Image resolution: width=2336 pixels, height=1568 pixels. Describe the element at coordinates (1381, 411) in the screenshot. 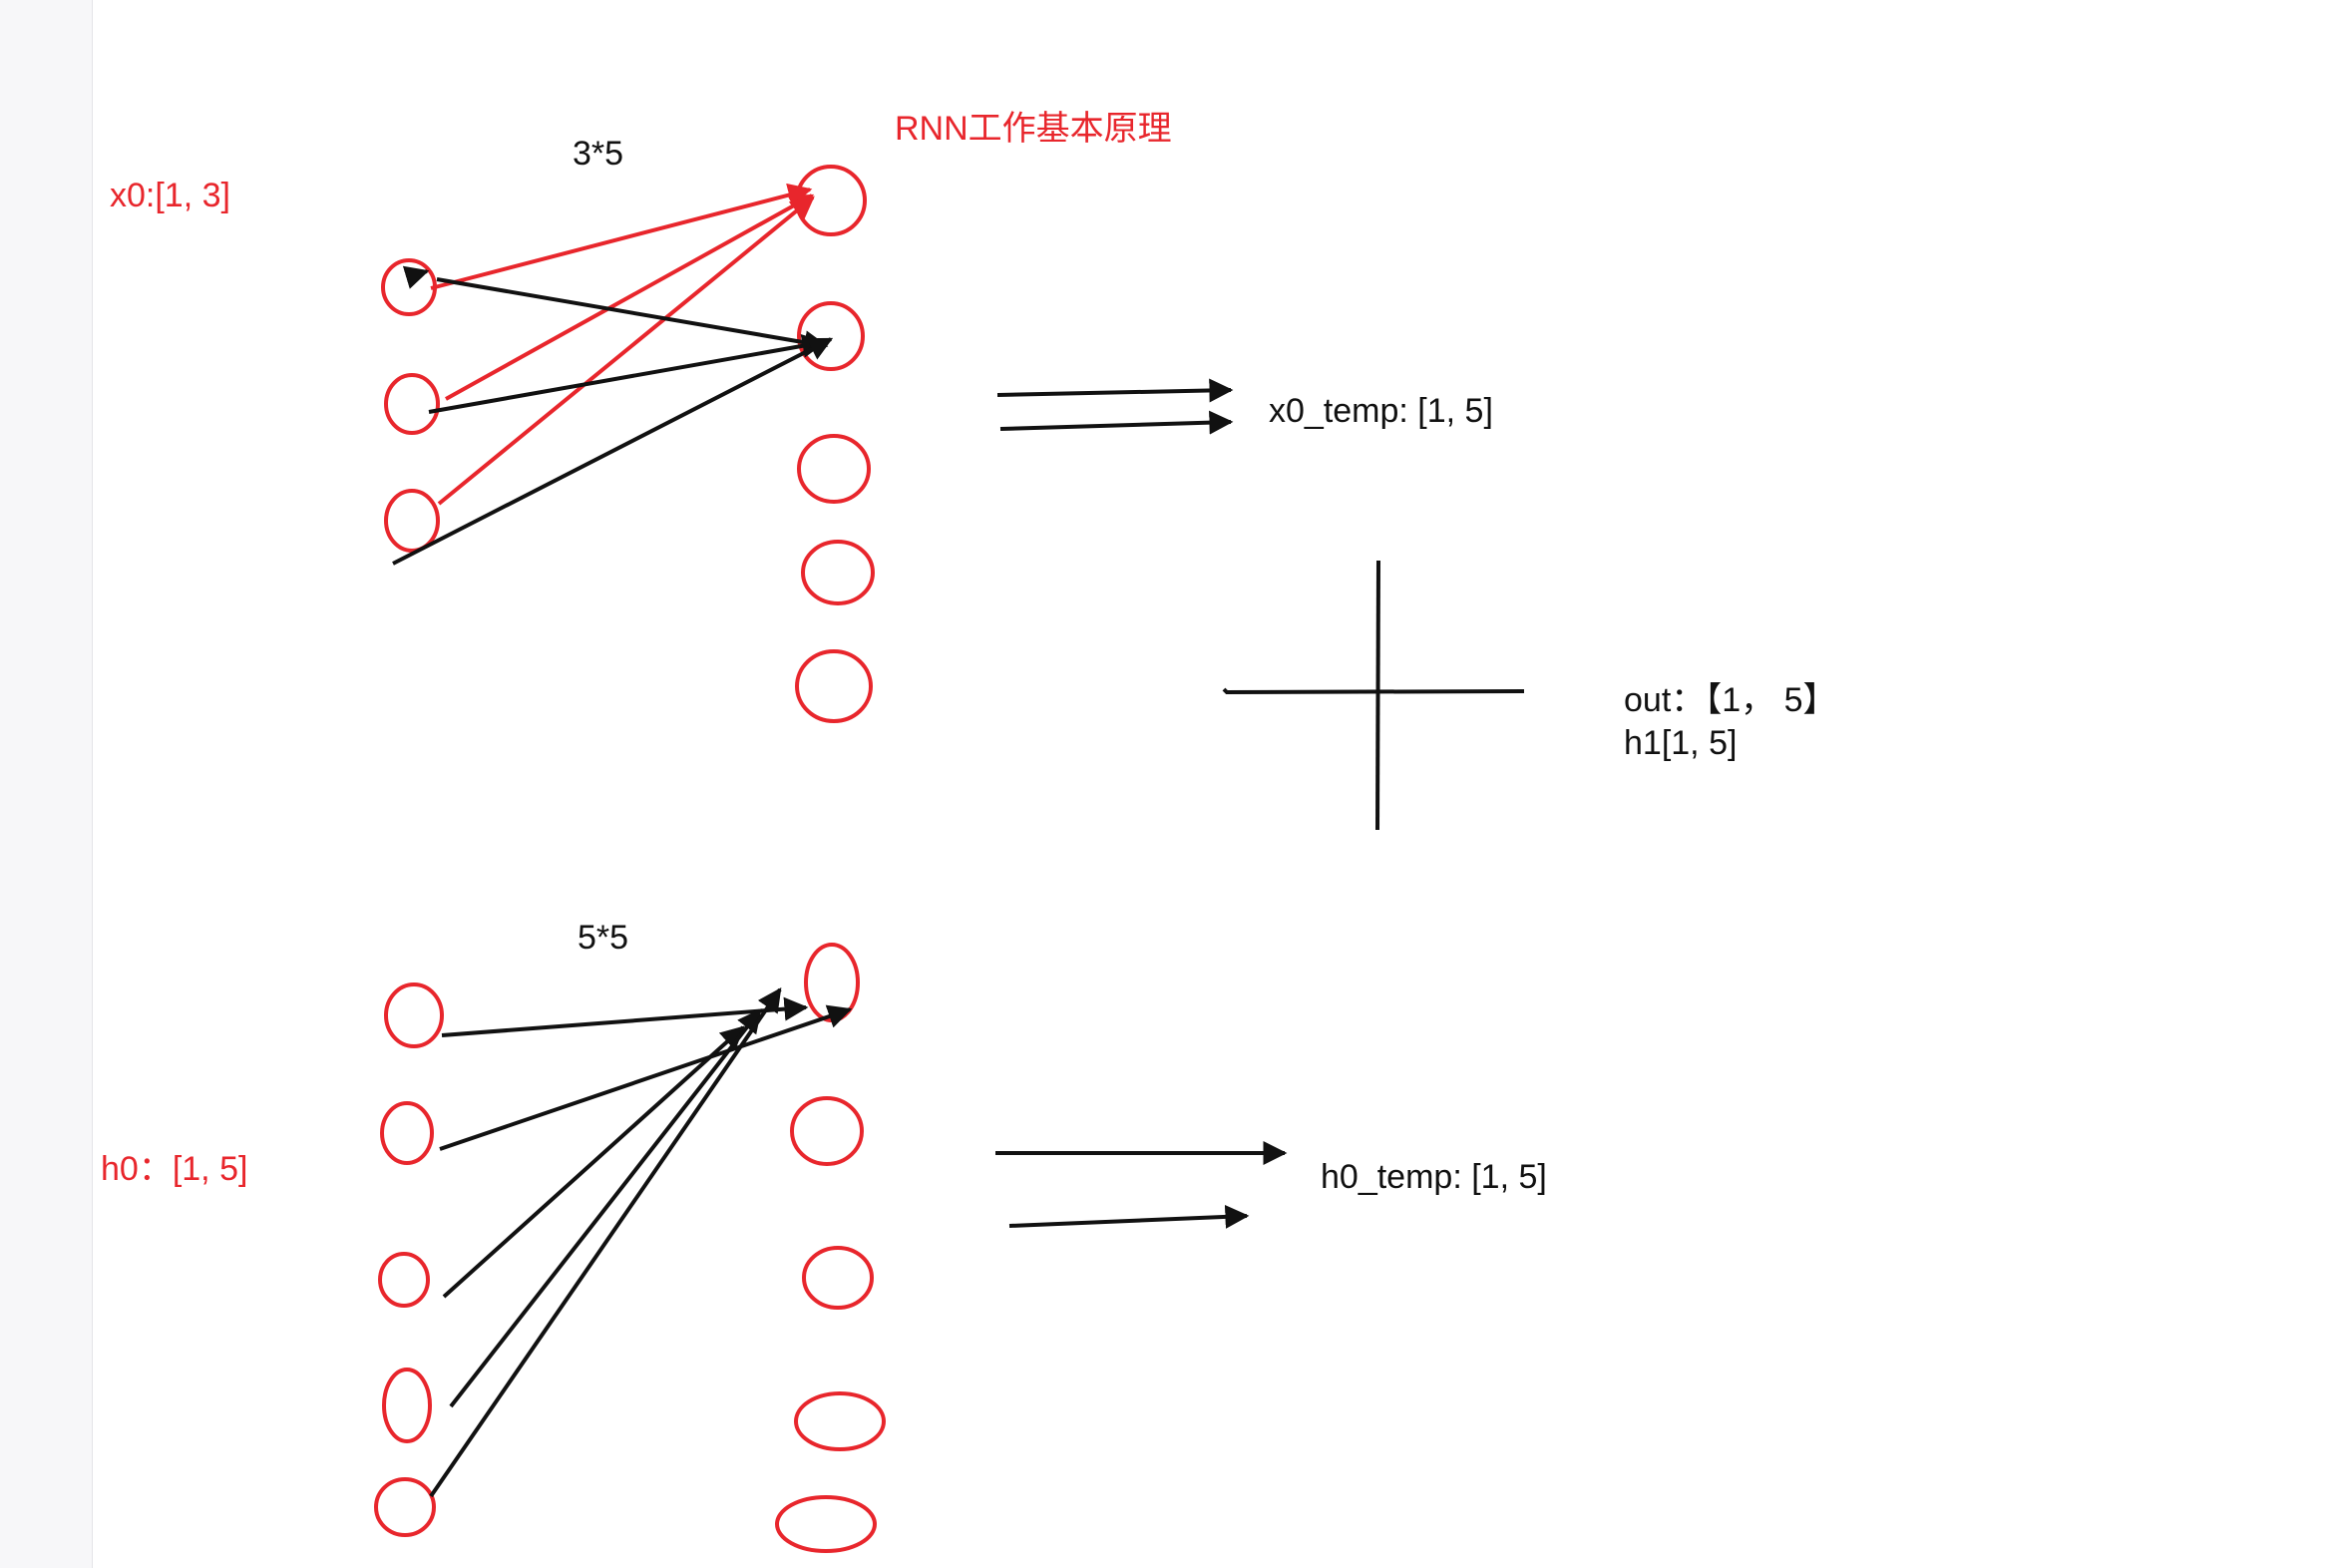

I see `x-temp-label: x0_temp: [1, 5]` at that location.